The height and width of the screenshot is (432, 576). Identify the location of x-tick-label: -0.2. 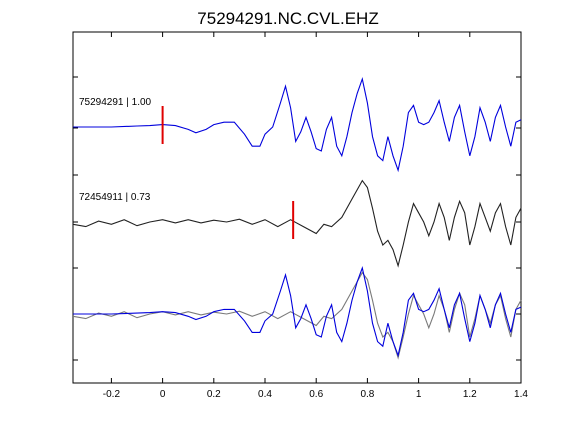
(112, 394).